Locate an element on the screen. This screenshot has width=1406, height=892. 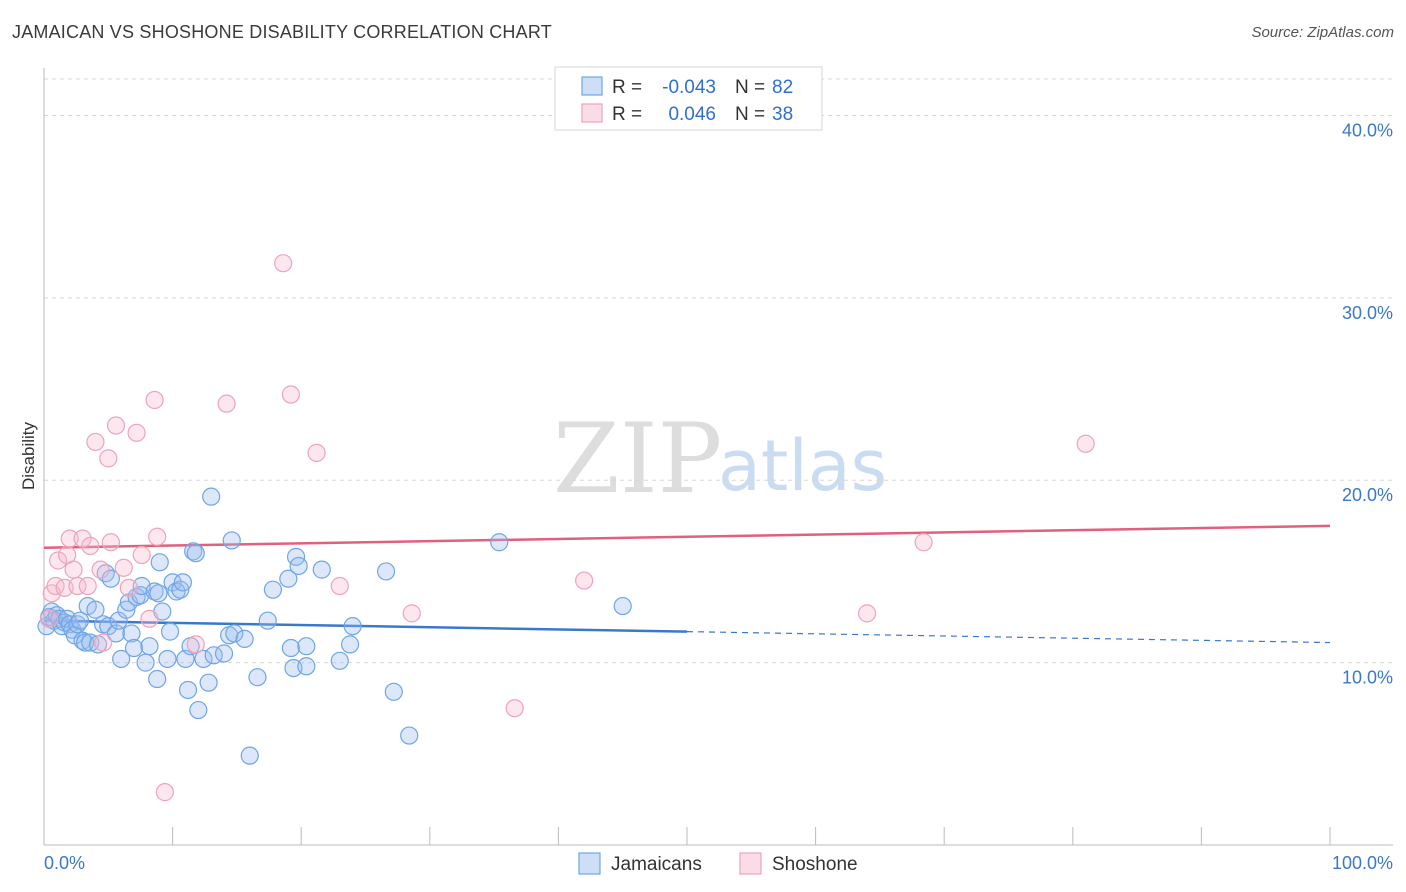
jamaican-trend-line-extension is located at coordinates (1008, 637).